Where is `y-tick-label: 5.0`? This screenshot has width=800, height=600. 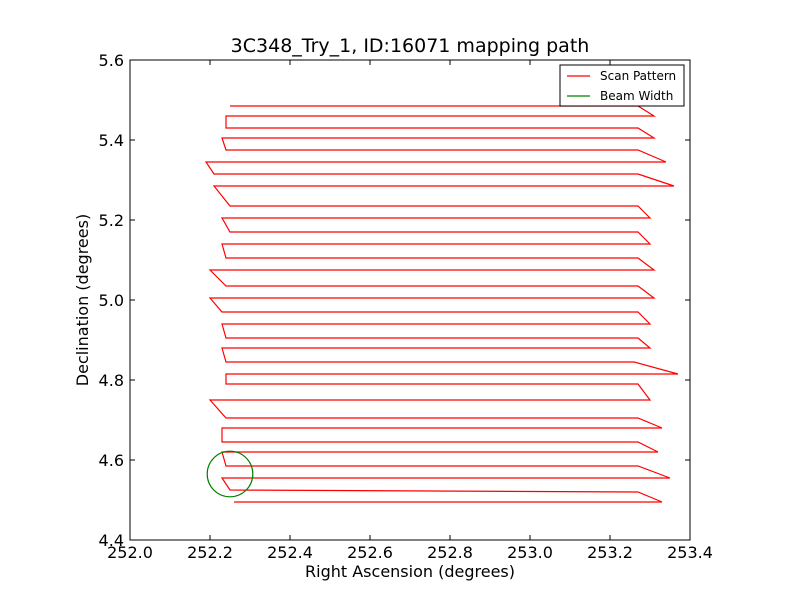 y-tick-label: 5.0 is located at coordinates (111, 300).